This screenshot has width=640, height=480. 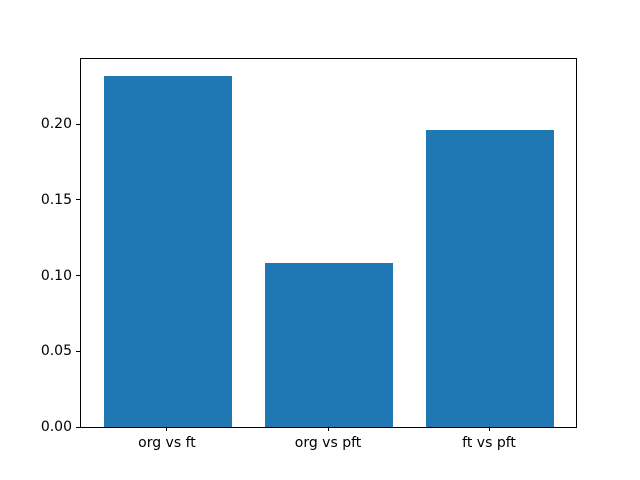 What do you see at coordinates (56, 275) in the screenshot?
I see `y-tick-label: 0.10` at bounding box center [56, 275].